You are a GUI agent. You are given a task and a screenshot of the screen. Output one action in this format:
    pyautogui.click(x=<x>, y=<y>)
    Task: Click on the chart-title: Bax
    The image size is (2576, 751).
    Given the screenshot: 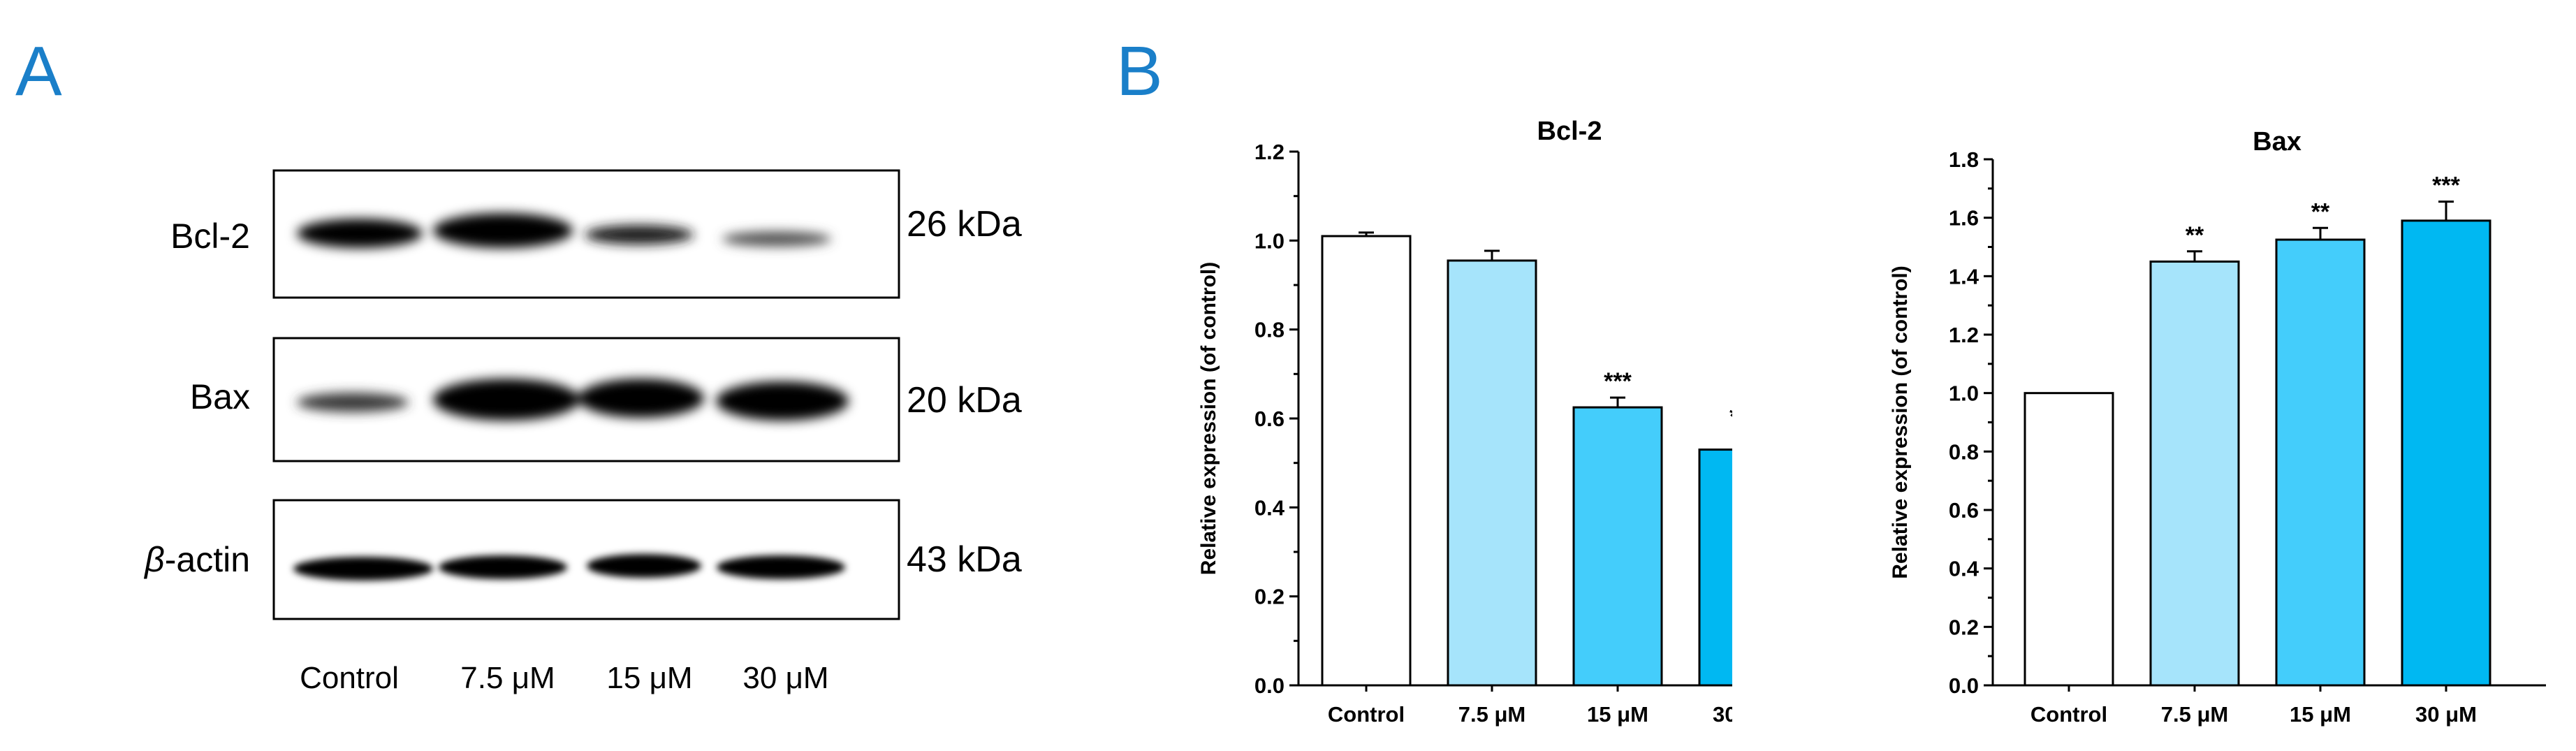 What is the action you would take?
    pyautogui.click(x=2277, y=141)
    